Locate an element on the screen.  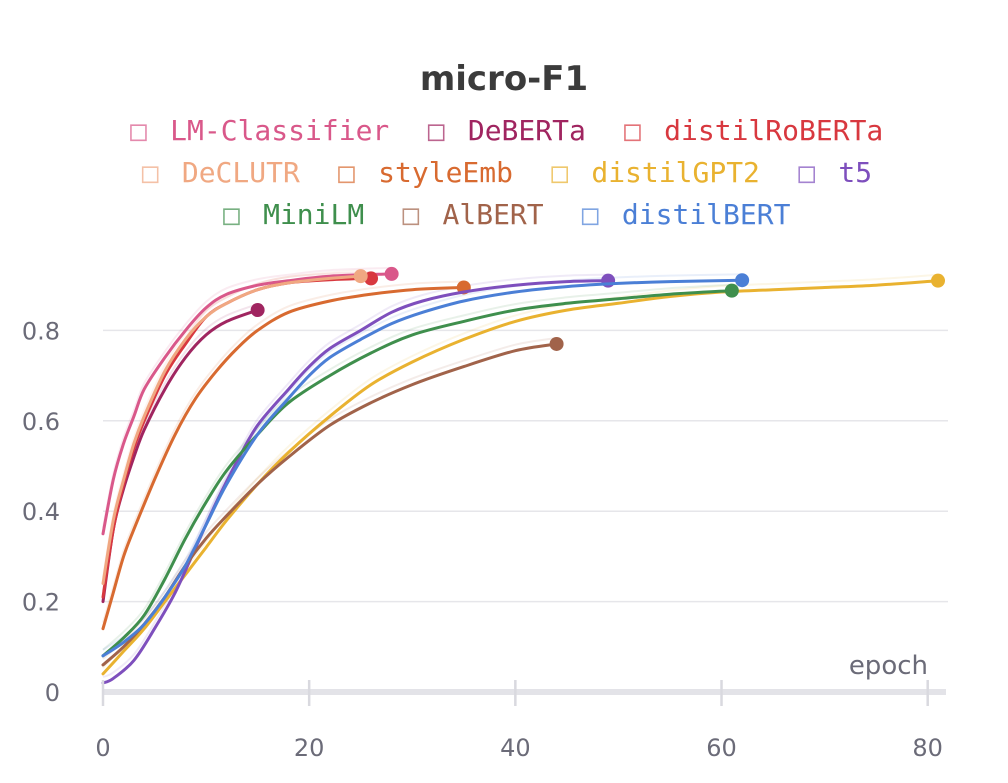
x-tick-label: 40 is located at coordinates (515, 748).